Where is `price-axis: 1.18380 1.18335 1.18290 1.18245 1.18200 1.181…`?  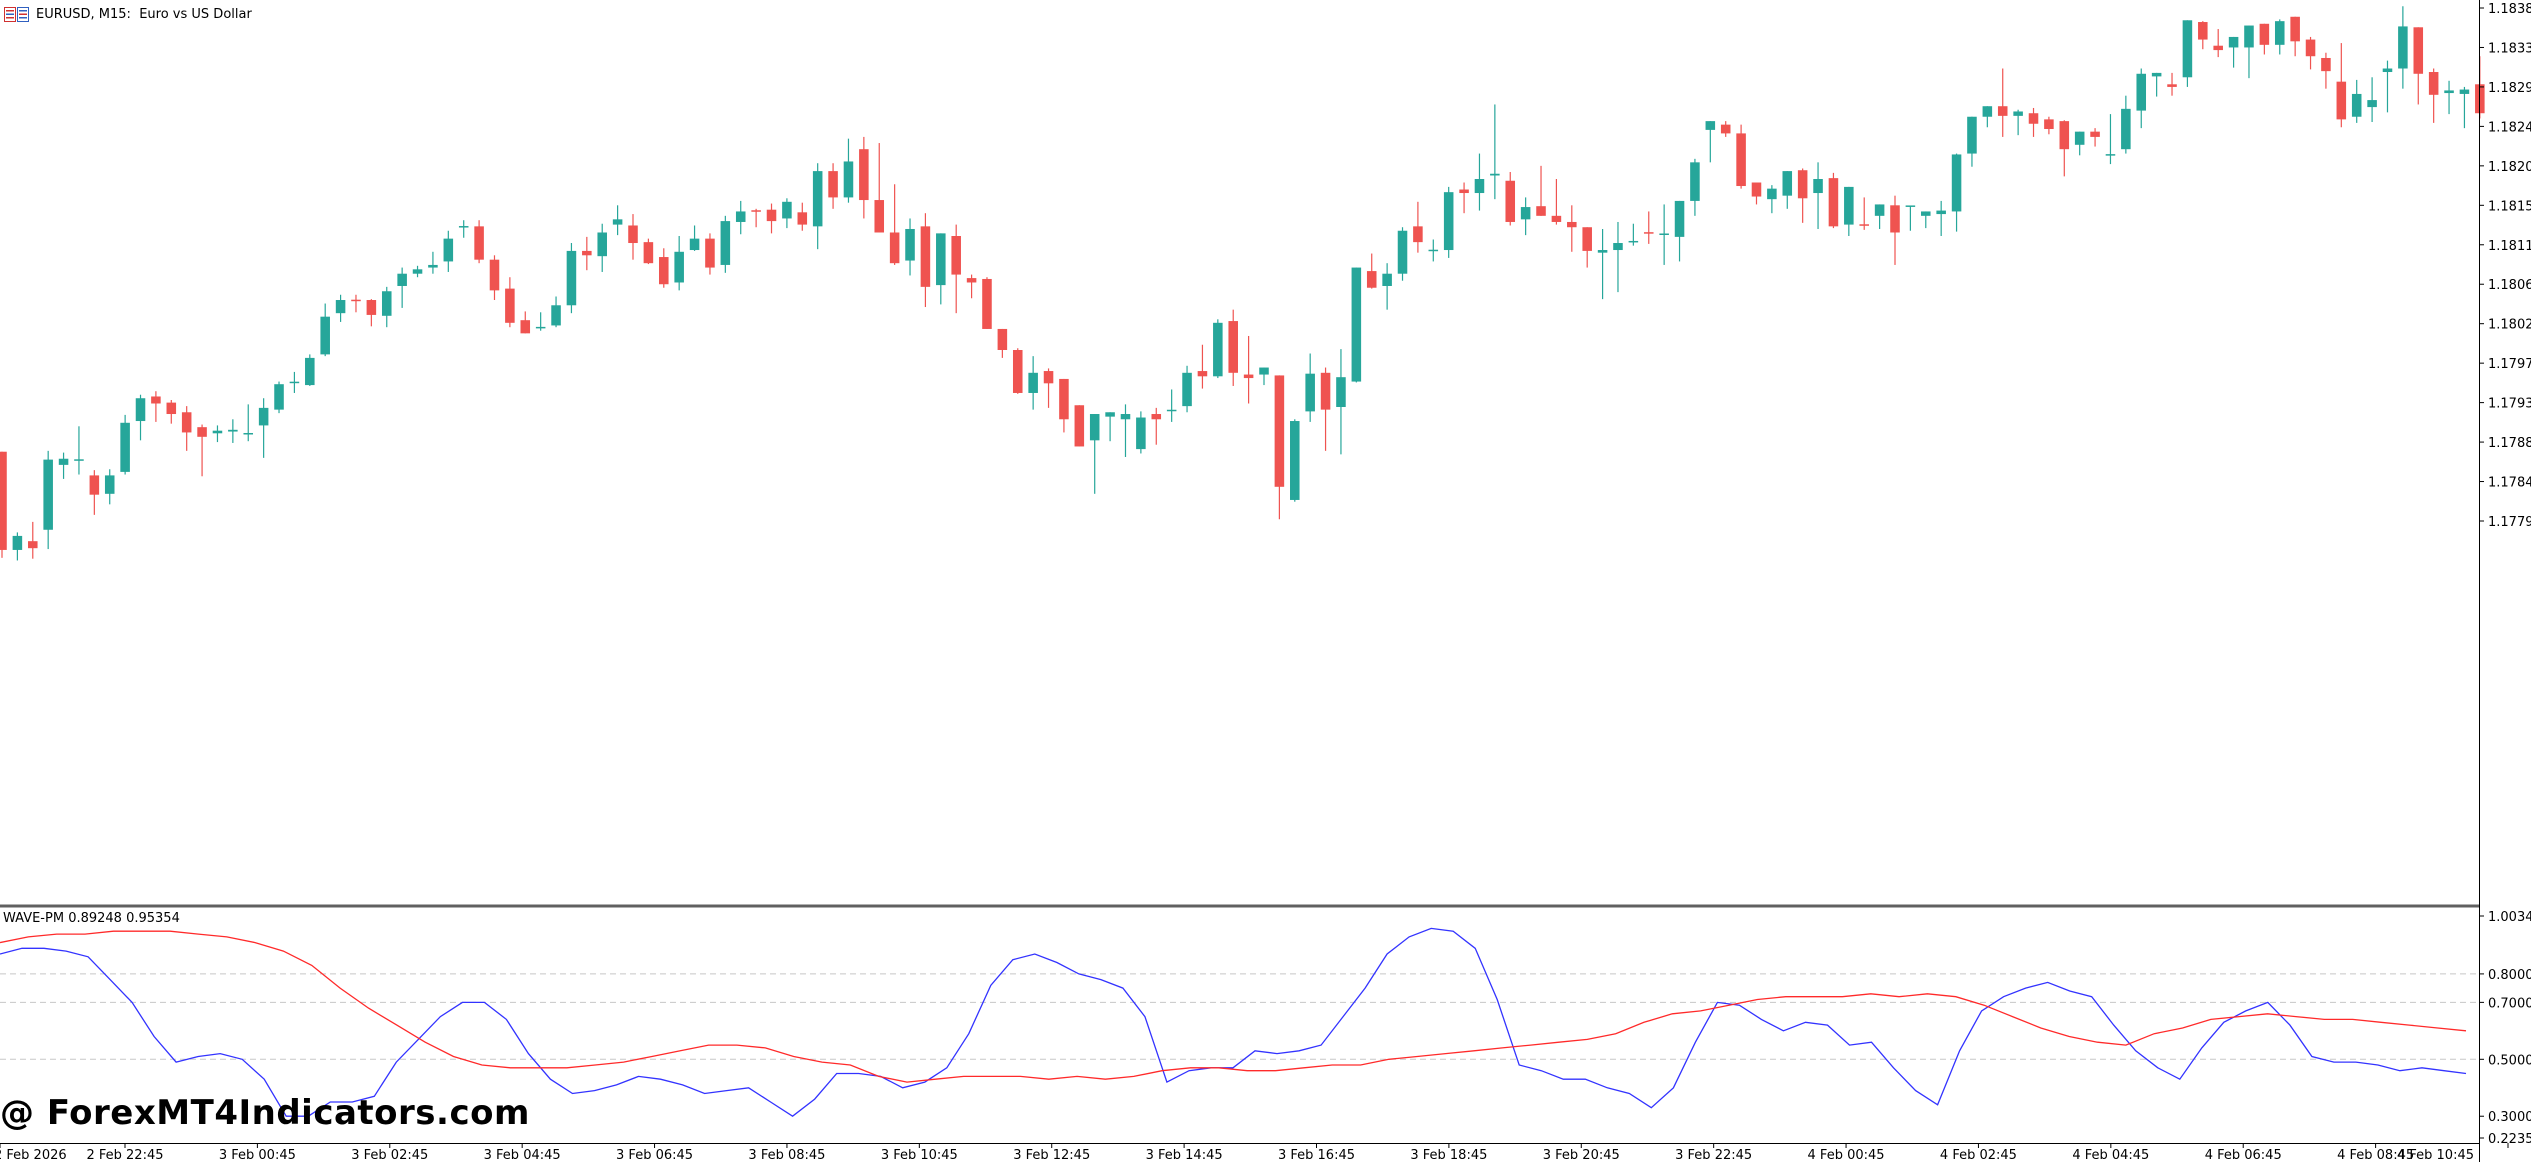 price-axis: 1.18380 1.18335 1.18290 1.18245 1.18200 1.181… is located at coordinates (2505, 266).